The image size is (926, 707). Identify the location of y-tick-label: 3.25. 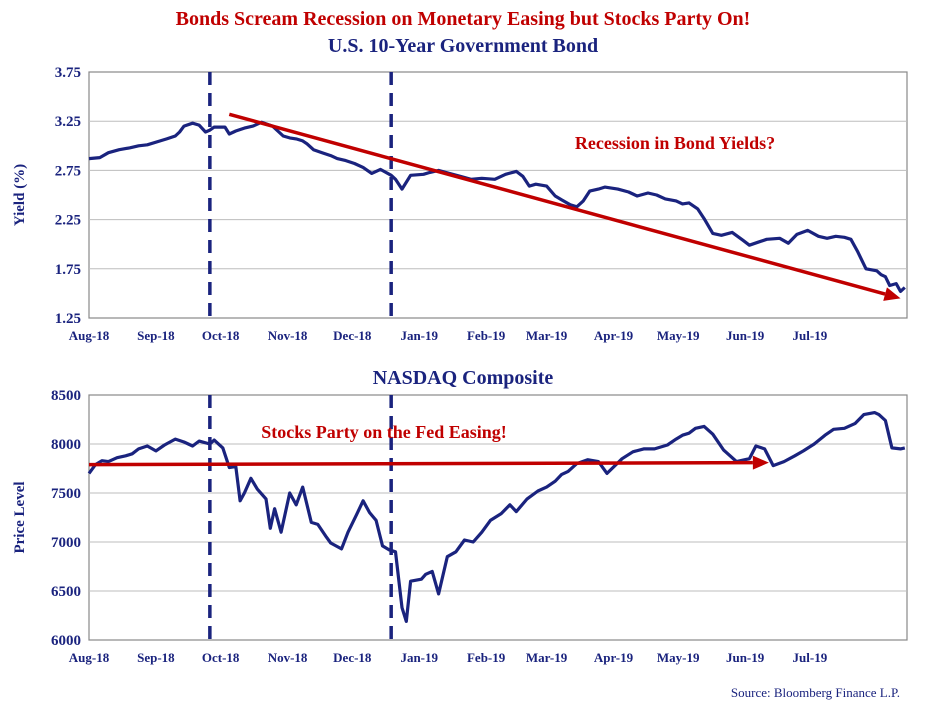
(68, 122).